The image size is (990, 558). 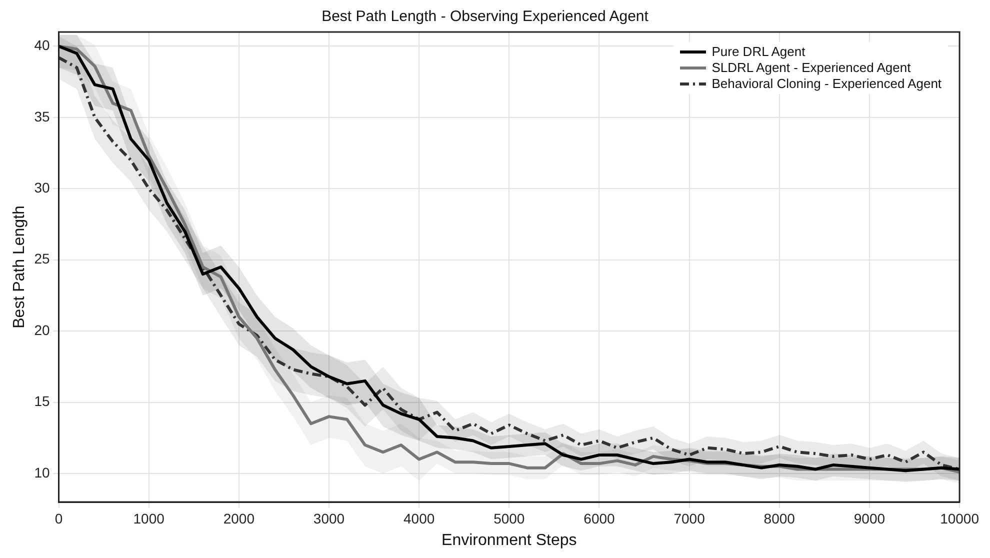 What do you see at coordinates (42, 45) in the screenshot?
I see `y-tick-label: 40` at bounding box center [42, 45].